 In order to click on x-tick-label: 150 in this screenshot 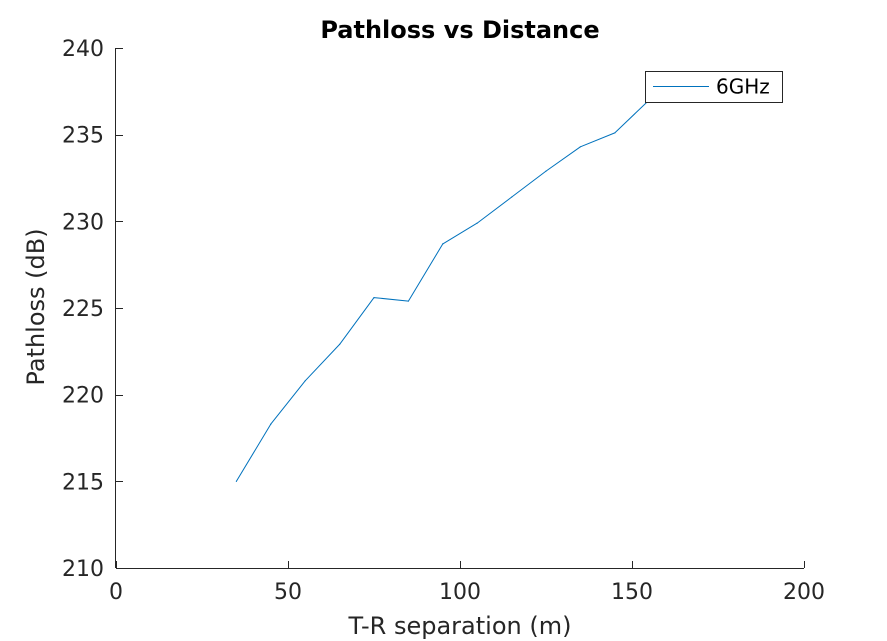, I will do `click(632, 592)`.